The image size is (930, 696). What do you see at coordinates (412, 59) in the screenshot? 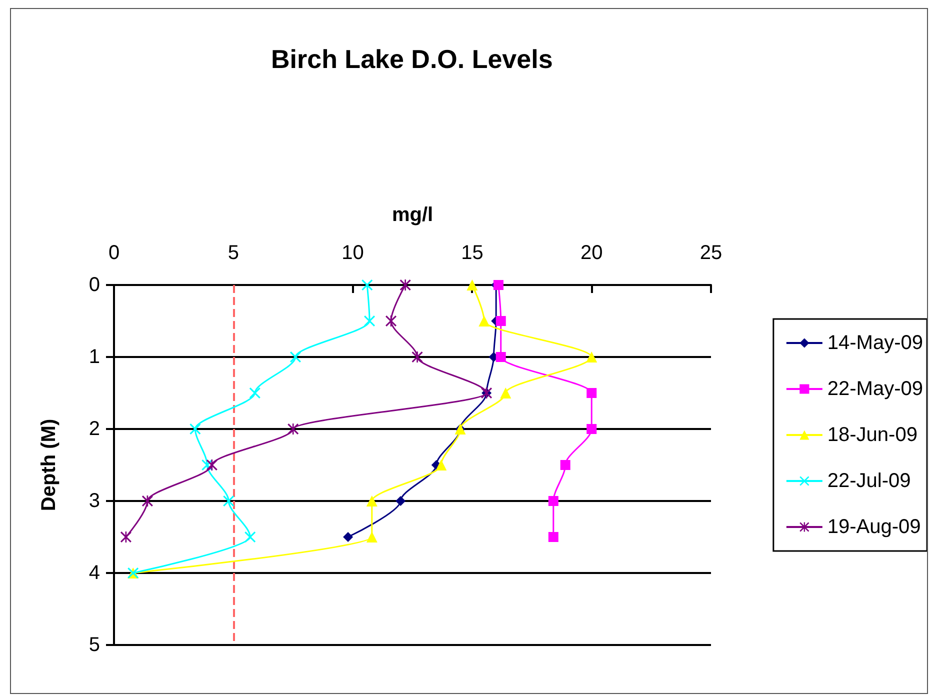
I see `chart-title: Birch Lake D.O. Levels` at bounding box center [412, 59].